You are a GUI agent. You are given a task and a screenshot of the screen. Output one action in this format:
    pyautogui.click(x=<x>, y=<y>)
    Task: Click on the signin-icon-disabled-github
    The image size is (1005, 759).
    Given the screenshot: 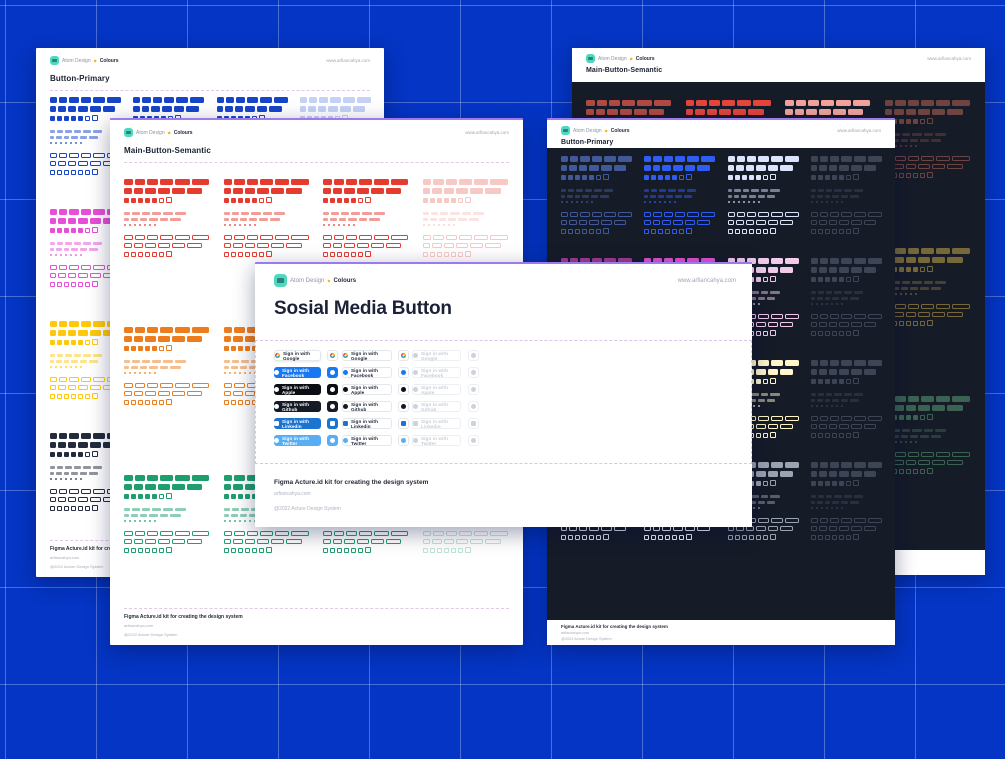 What is the action you would take?
    pyautogui.click(x=473, y=406)
    